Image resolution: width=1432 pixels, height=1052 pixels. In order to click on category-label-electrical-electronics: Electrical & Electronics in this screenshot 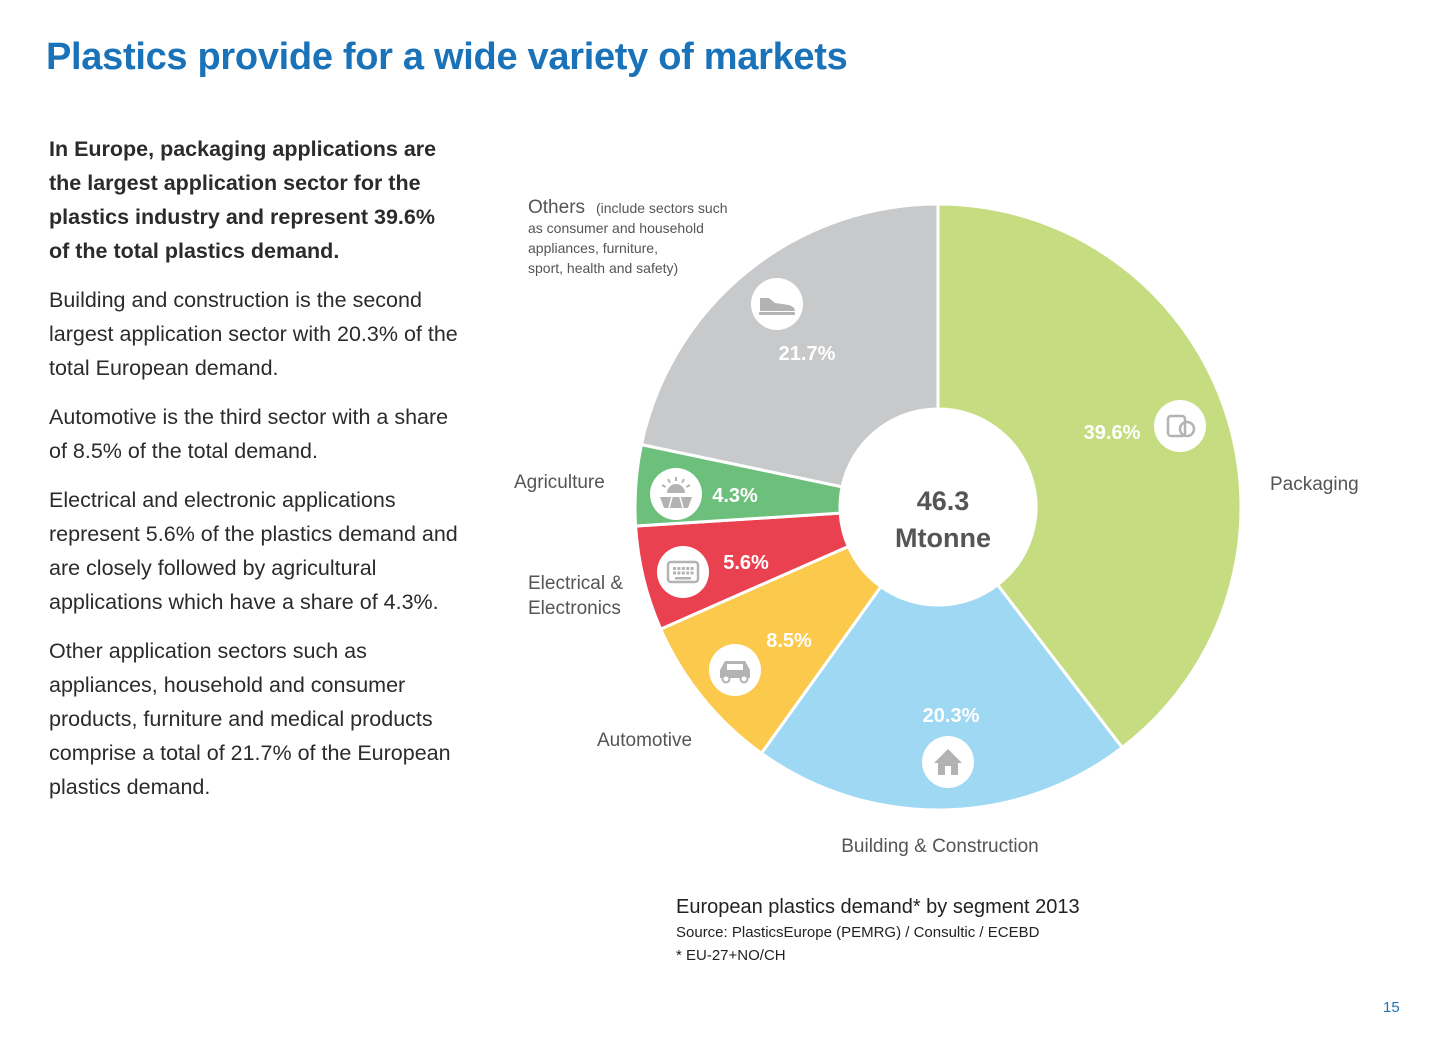, I will do `click(575, 596)`.